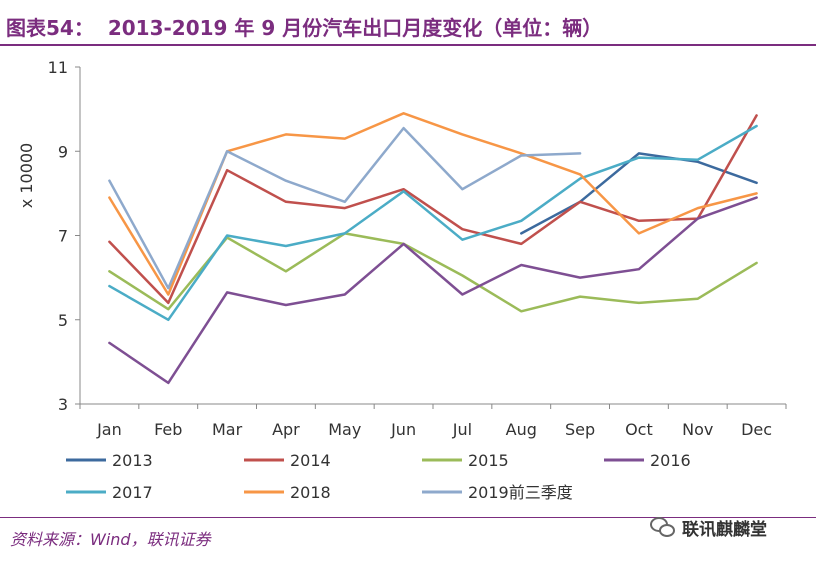 The height and width of the screenshot is (561, 816). I want to click on legend-label: 2014, so click(310, 460).